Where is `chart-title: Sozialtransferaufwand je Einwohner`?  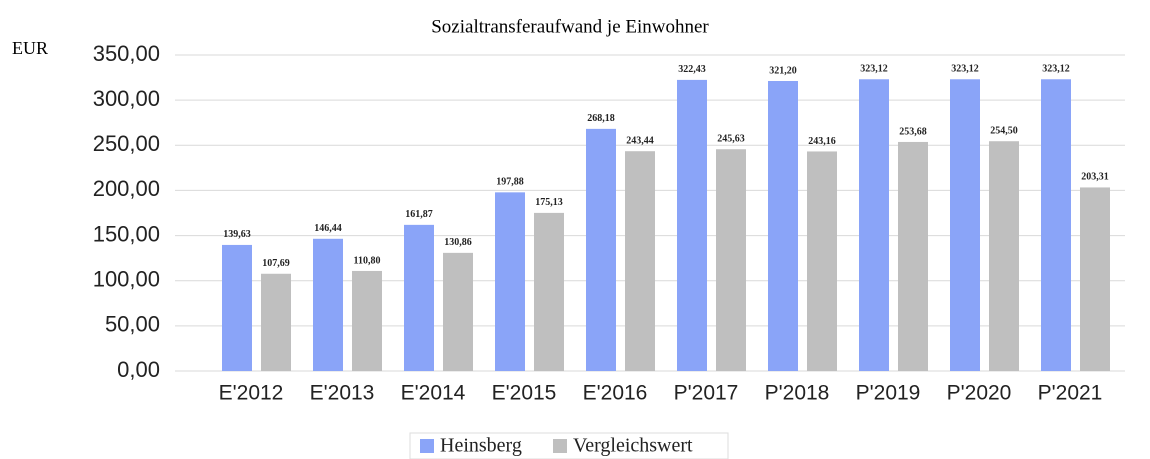 chart-title: Sozialtransferaufwand je Einwohner is located at coordinates (570, 26).